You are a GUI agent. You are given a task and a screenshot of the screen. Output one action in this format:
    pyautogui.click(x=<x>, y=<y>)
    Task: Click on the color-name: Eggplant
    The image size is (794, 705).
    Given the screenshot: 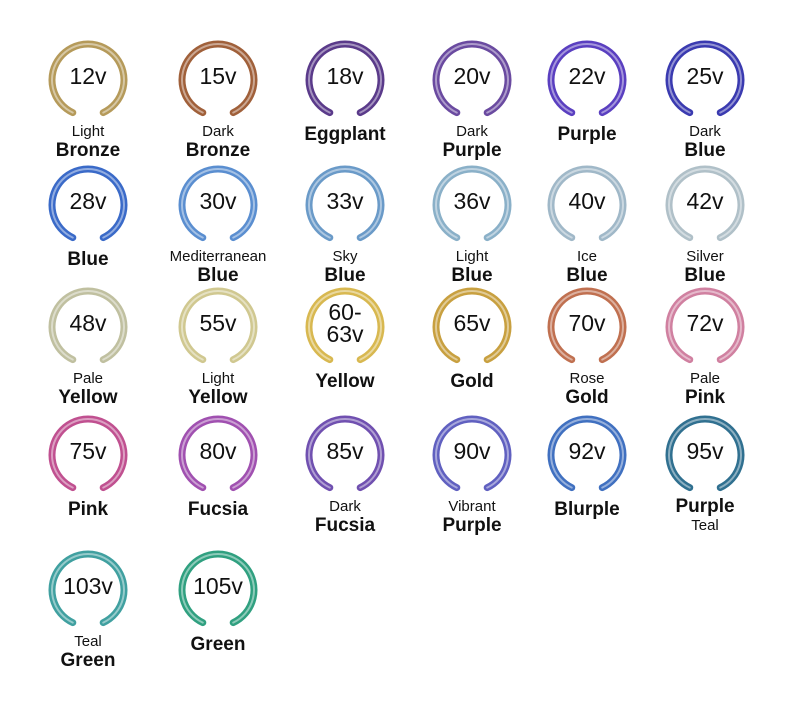 What is the action you would take?
    pyautogui.click(x=345, y=134)
    